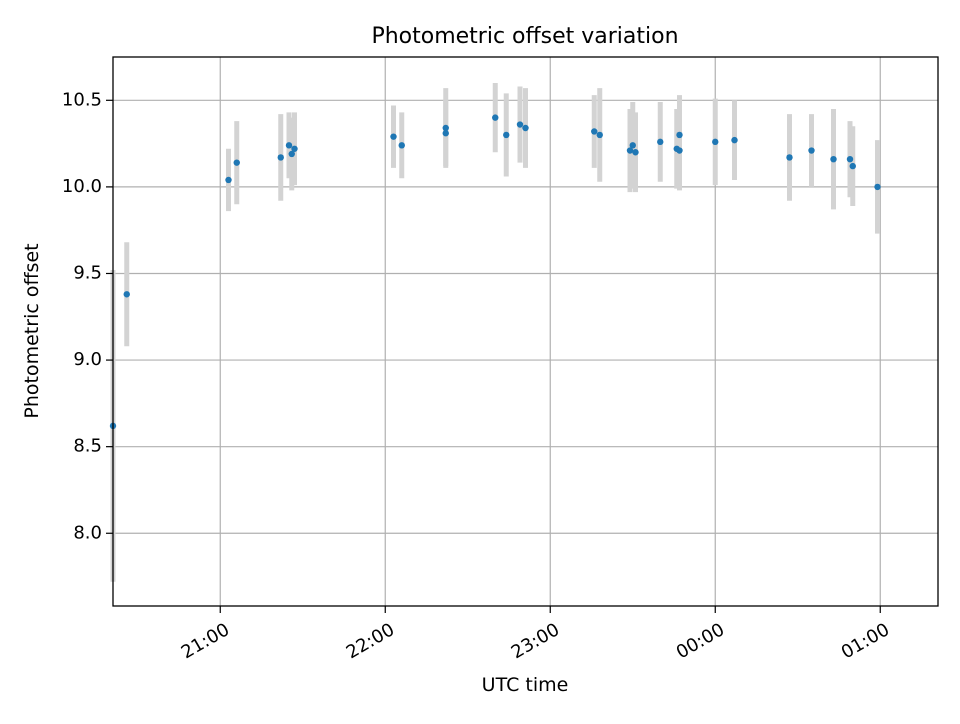 The height and width of the screenshot is (724, 960). I want to click on y-tick-label: 8.0, so click(87, 532).